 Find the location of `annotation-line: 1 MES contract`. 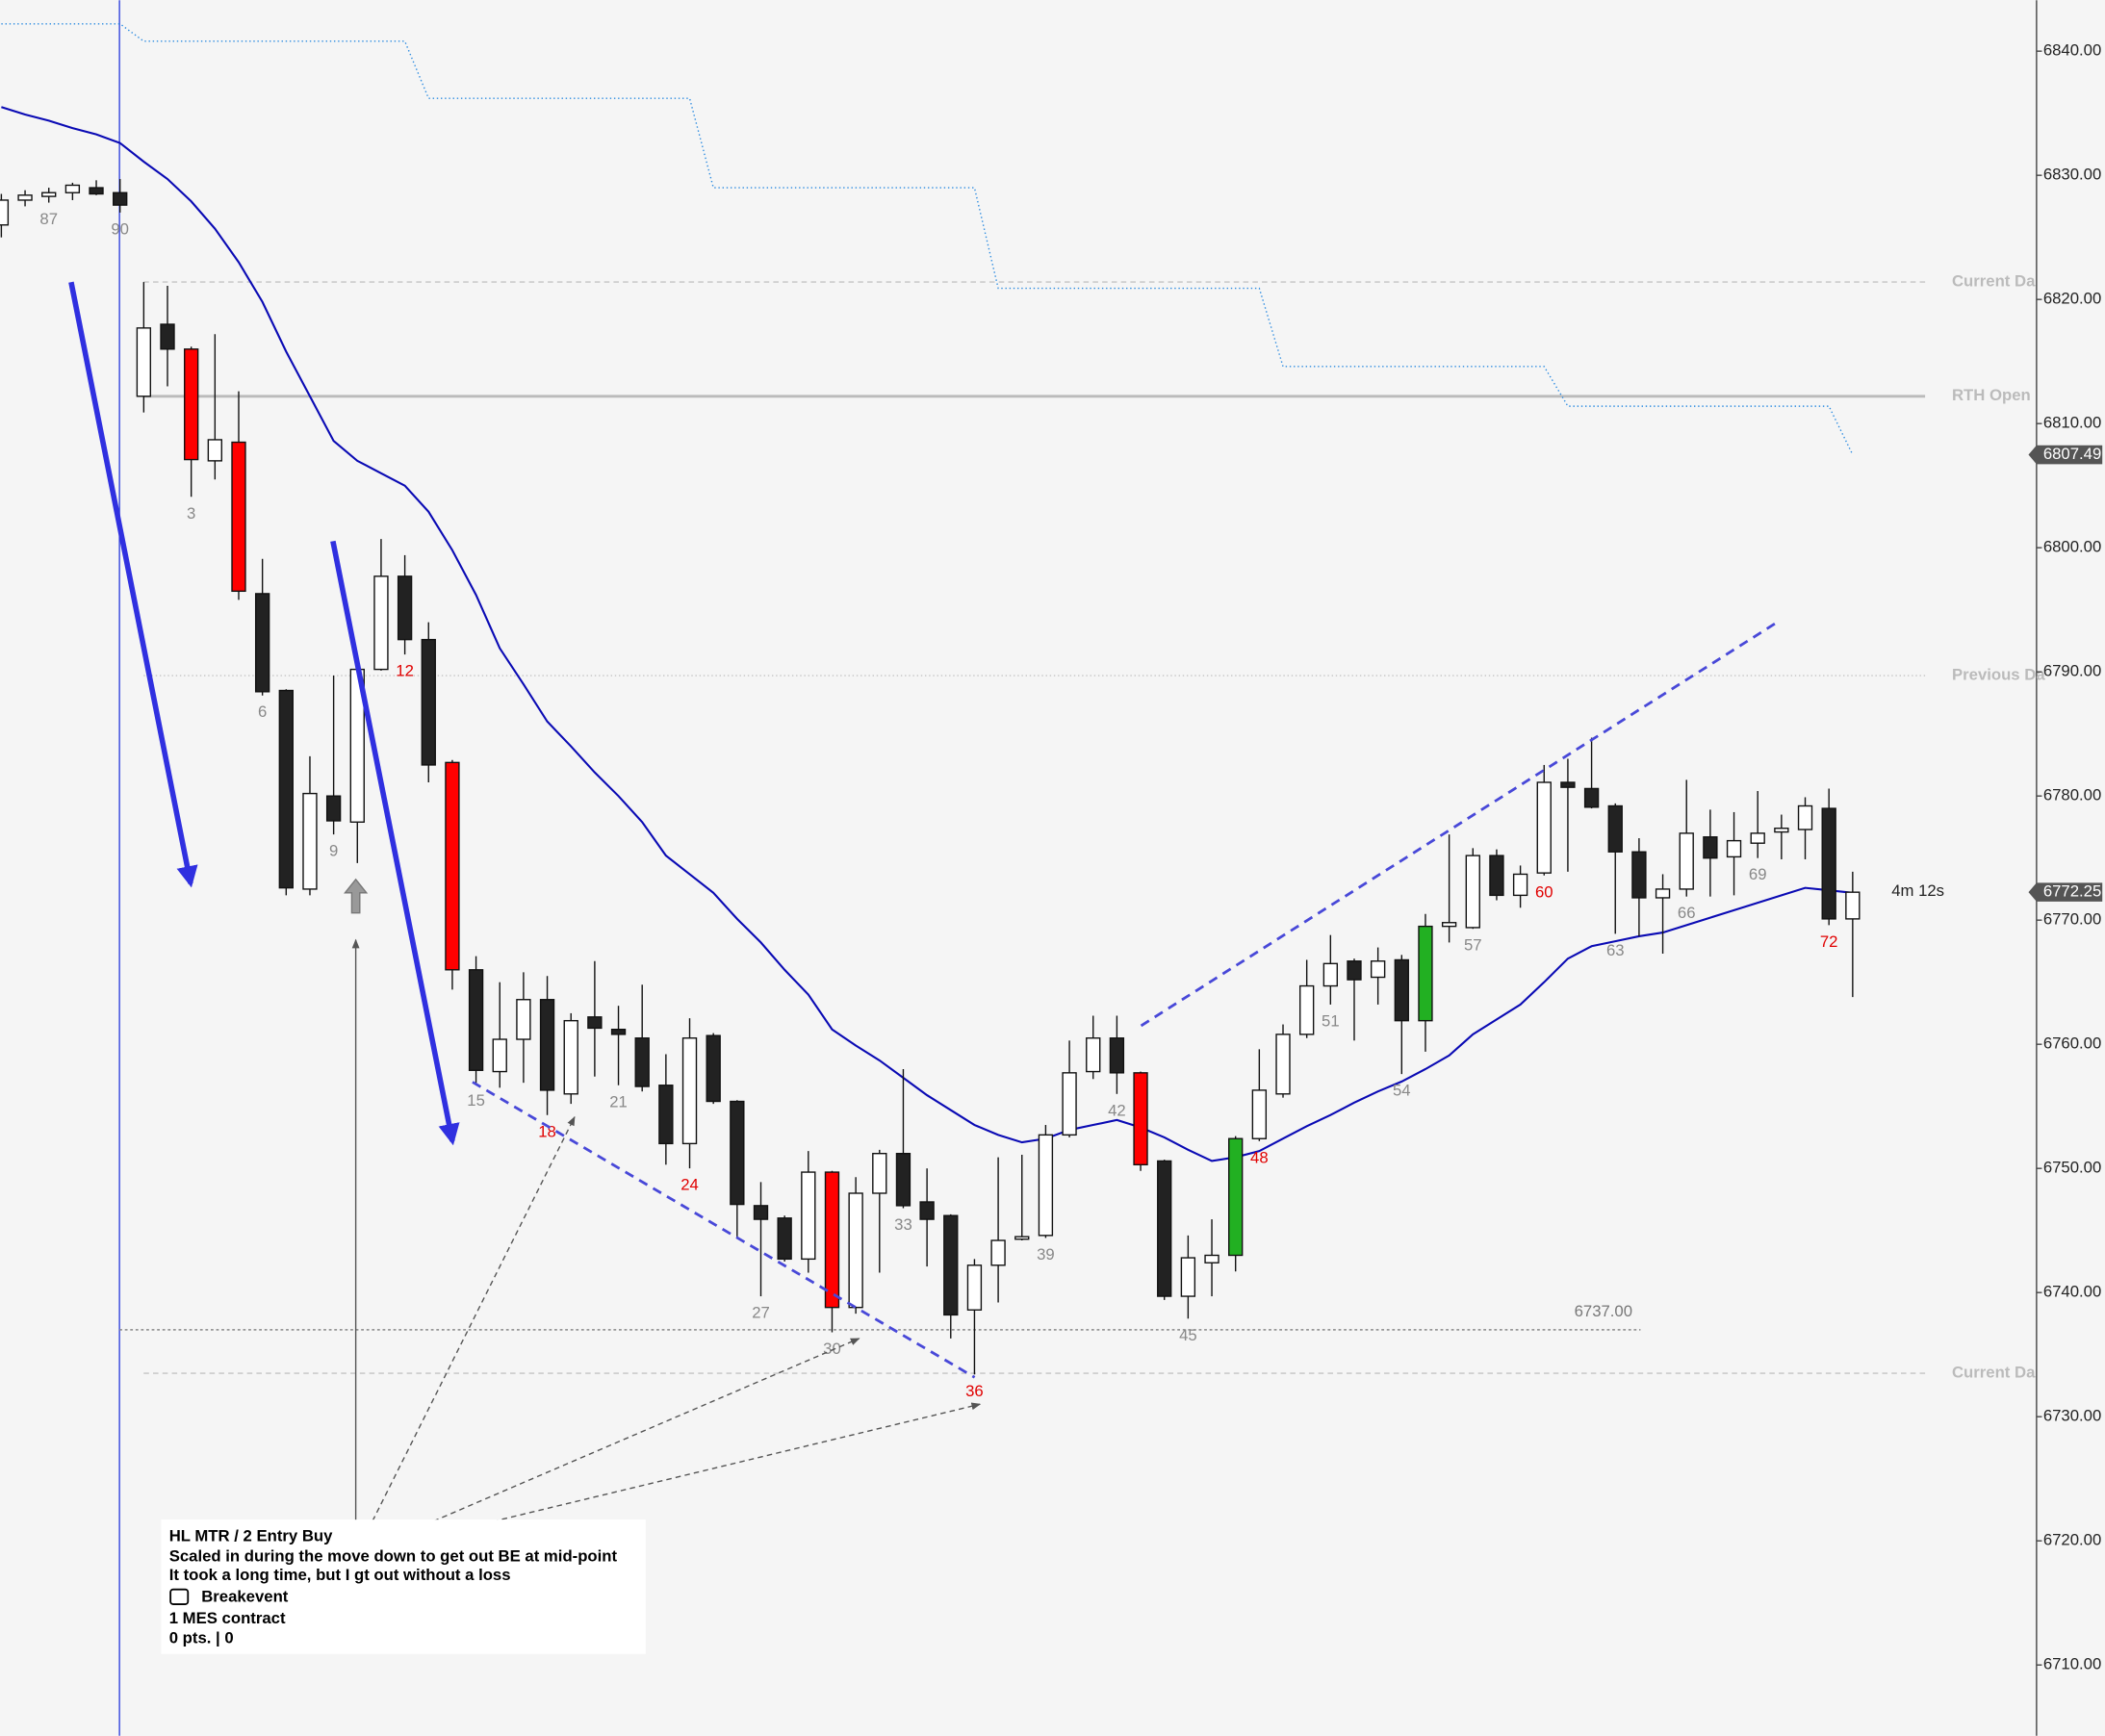

annotation-line: 1 MES contract is located at coordinates (227, 1618).